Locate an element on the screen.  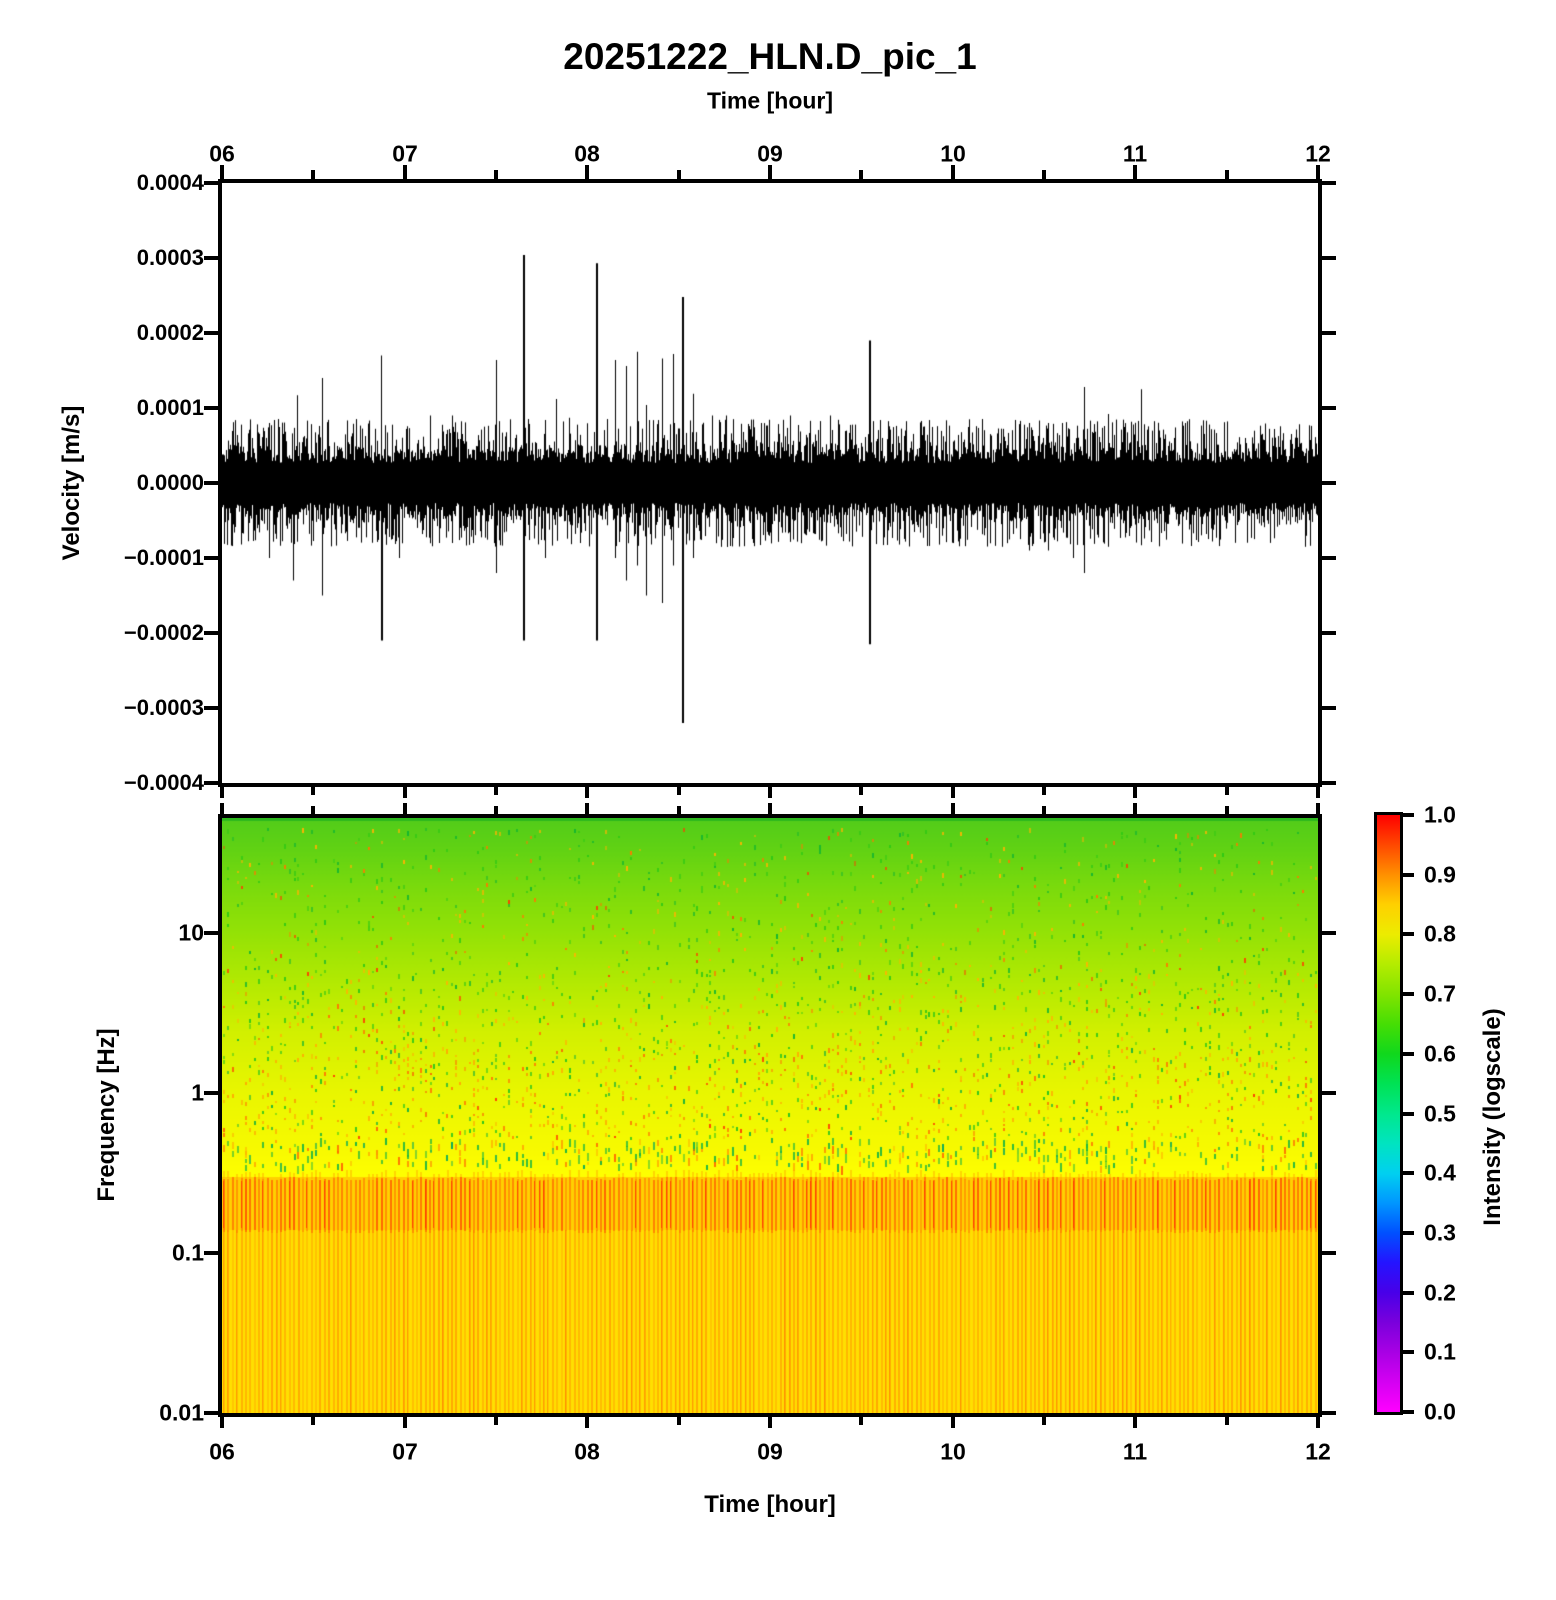
bottom-hour-label: 08 is located at coordinates (587, 1451).